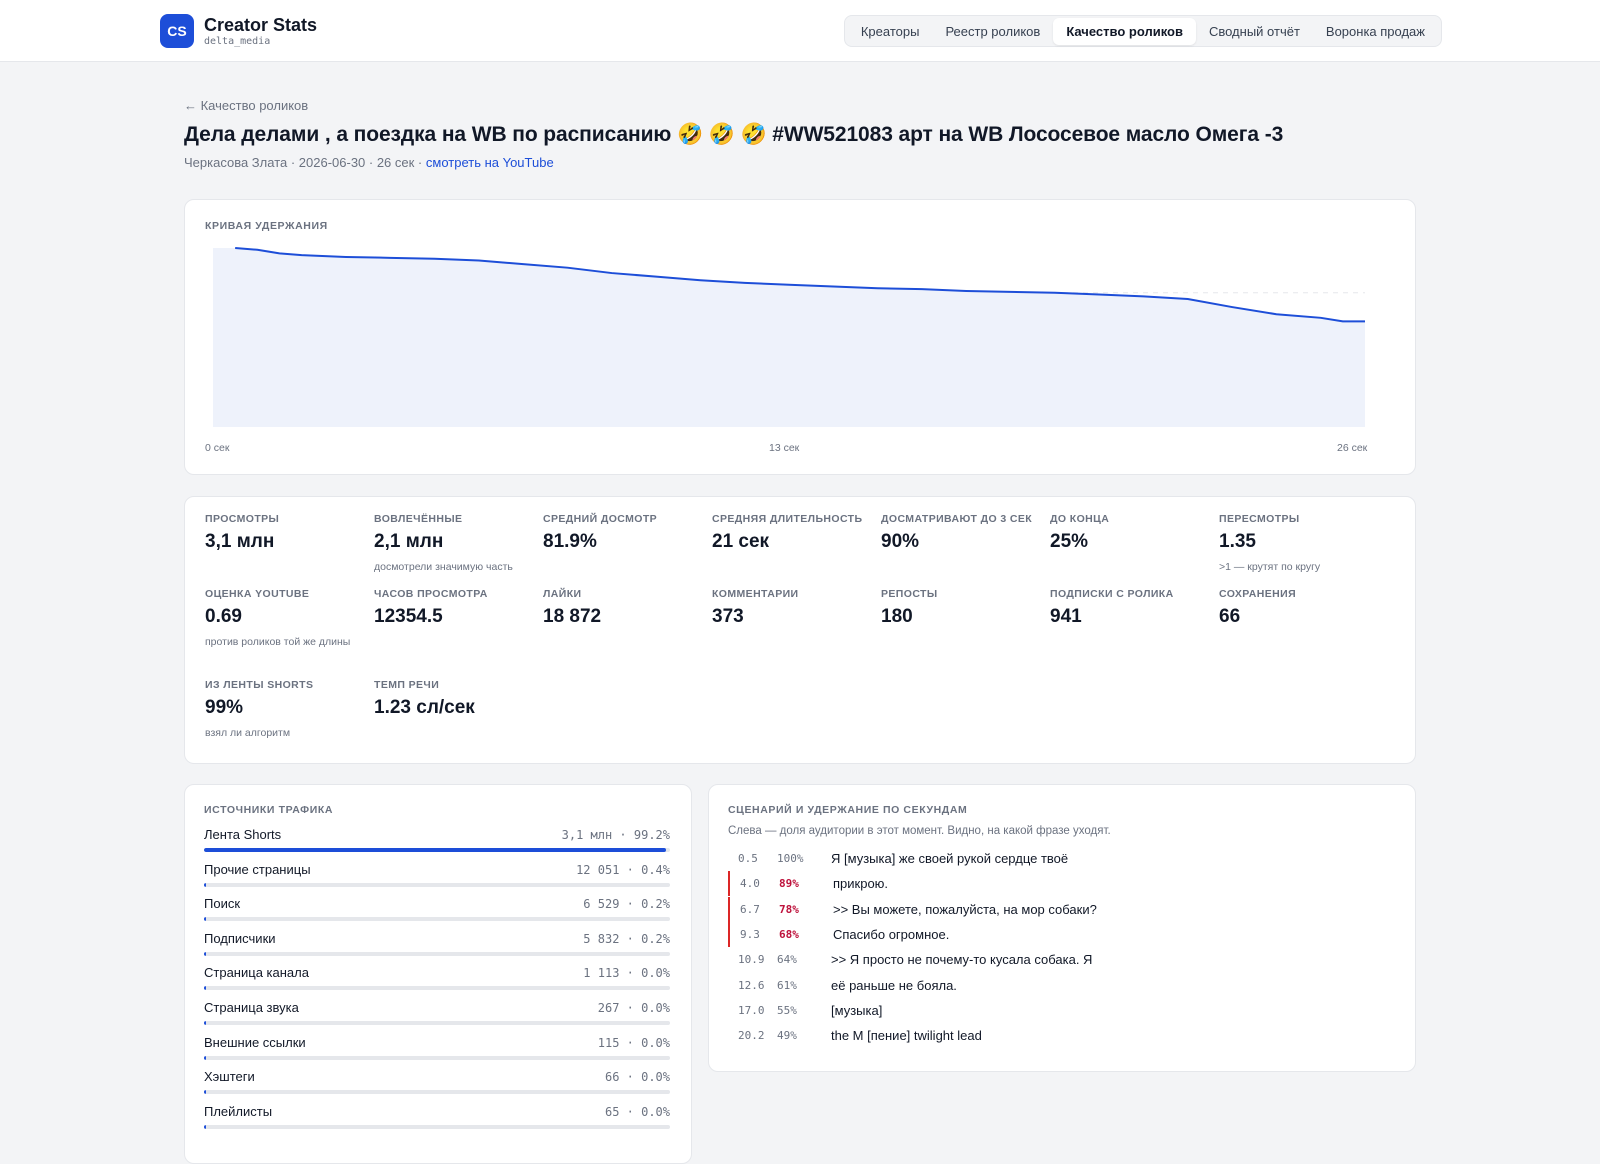  What do you see at coordinates (287, 533) in the screenshot?
I see `metric: ПРОСМОТРЫ 3,1 млн` at bounding box center [287, 533].